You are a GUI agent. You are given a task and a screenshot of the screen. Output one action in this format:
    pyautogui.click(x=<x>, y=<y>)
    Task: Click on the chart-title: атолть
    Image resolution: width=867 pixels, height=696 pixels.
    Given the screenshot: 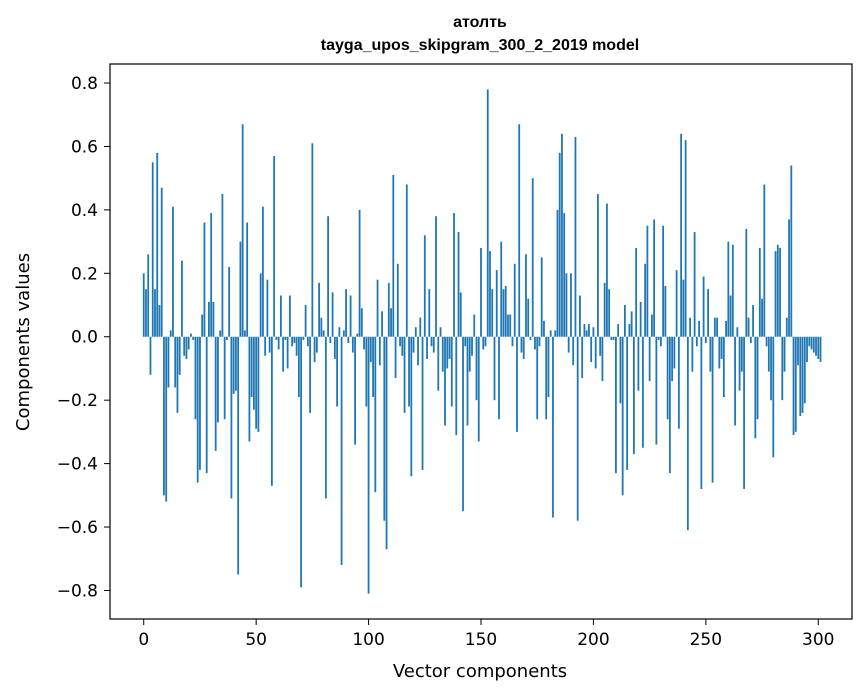 What is the action you would take?
    pyautogui.click(x=480, y=22)
    